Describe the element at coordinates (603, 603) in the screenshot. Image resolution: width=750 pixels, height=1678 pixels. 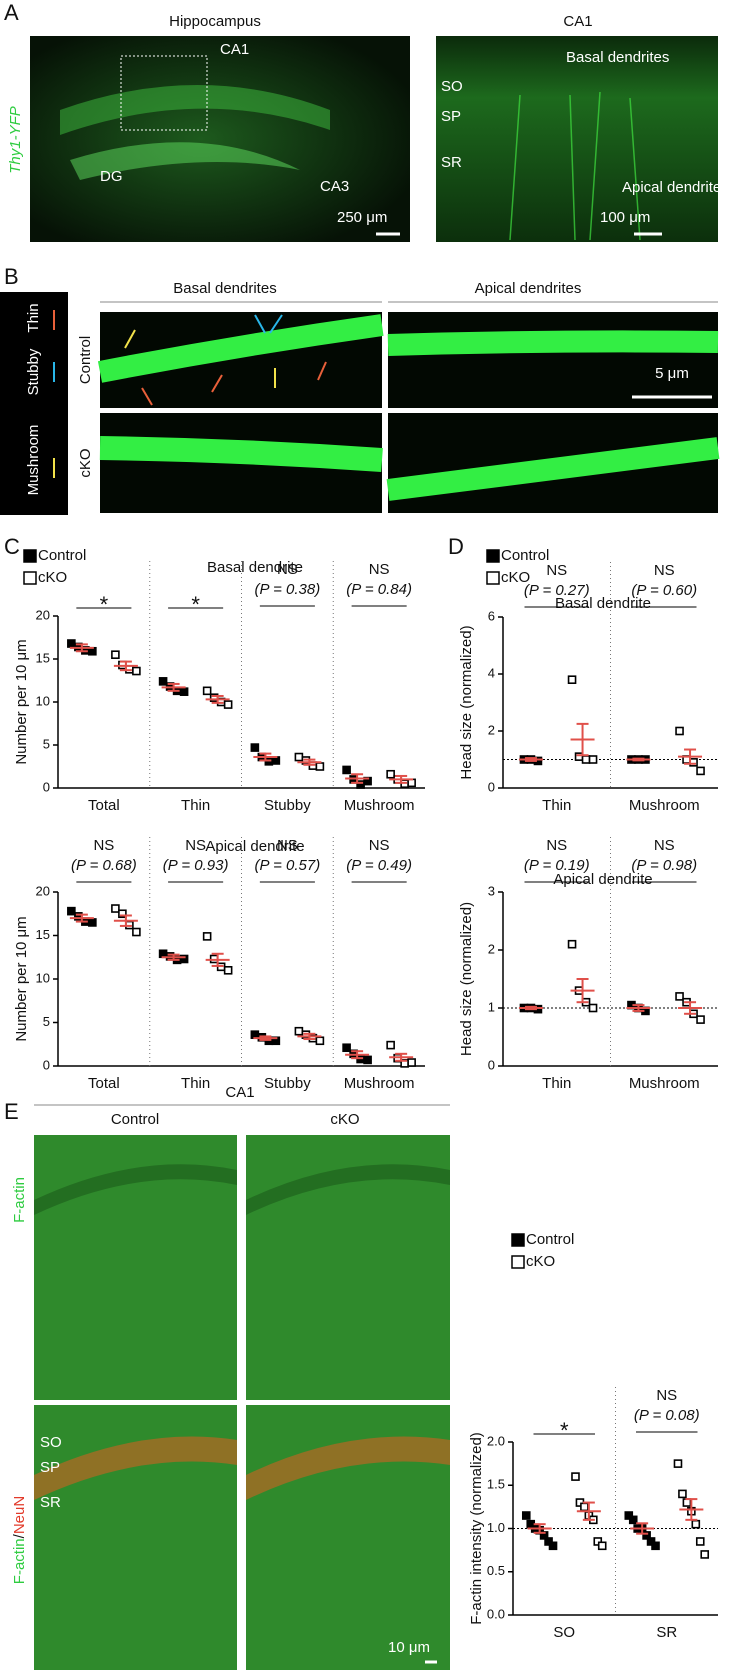
I see `chart-title: Basal dendrite` at that location.